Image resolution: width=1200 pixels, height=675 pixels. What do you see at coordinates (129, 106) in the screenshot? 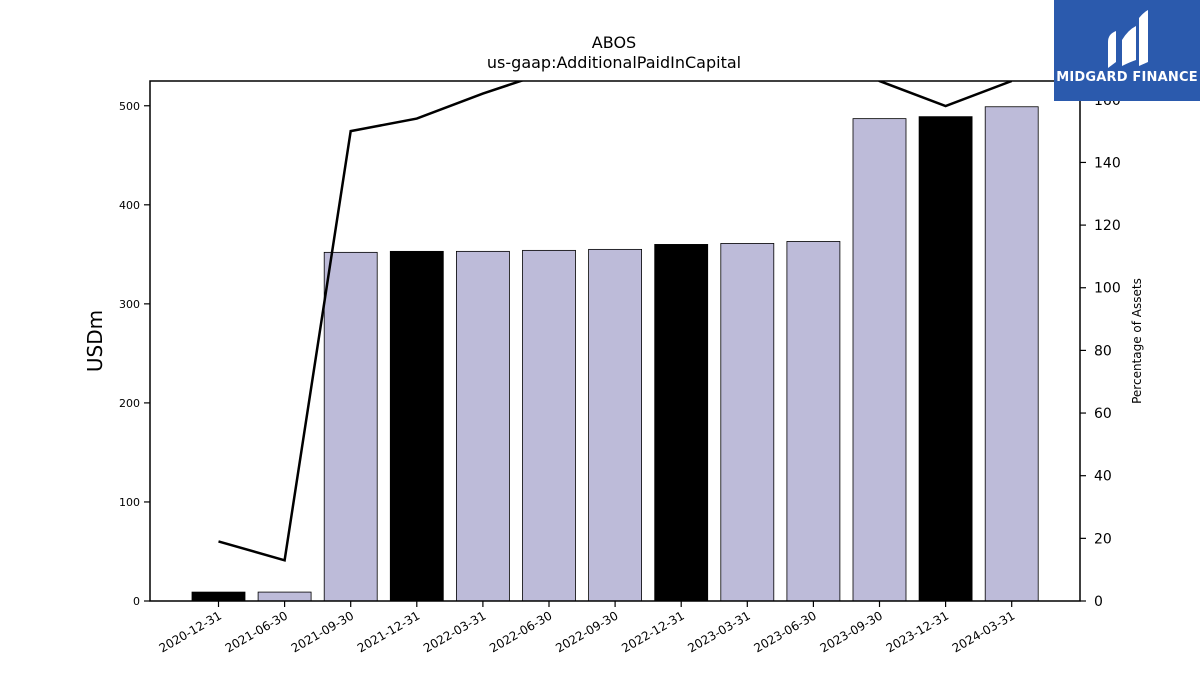
I see `left-tick-label: 500` at bounding box center [129, 106].